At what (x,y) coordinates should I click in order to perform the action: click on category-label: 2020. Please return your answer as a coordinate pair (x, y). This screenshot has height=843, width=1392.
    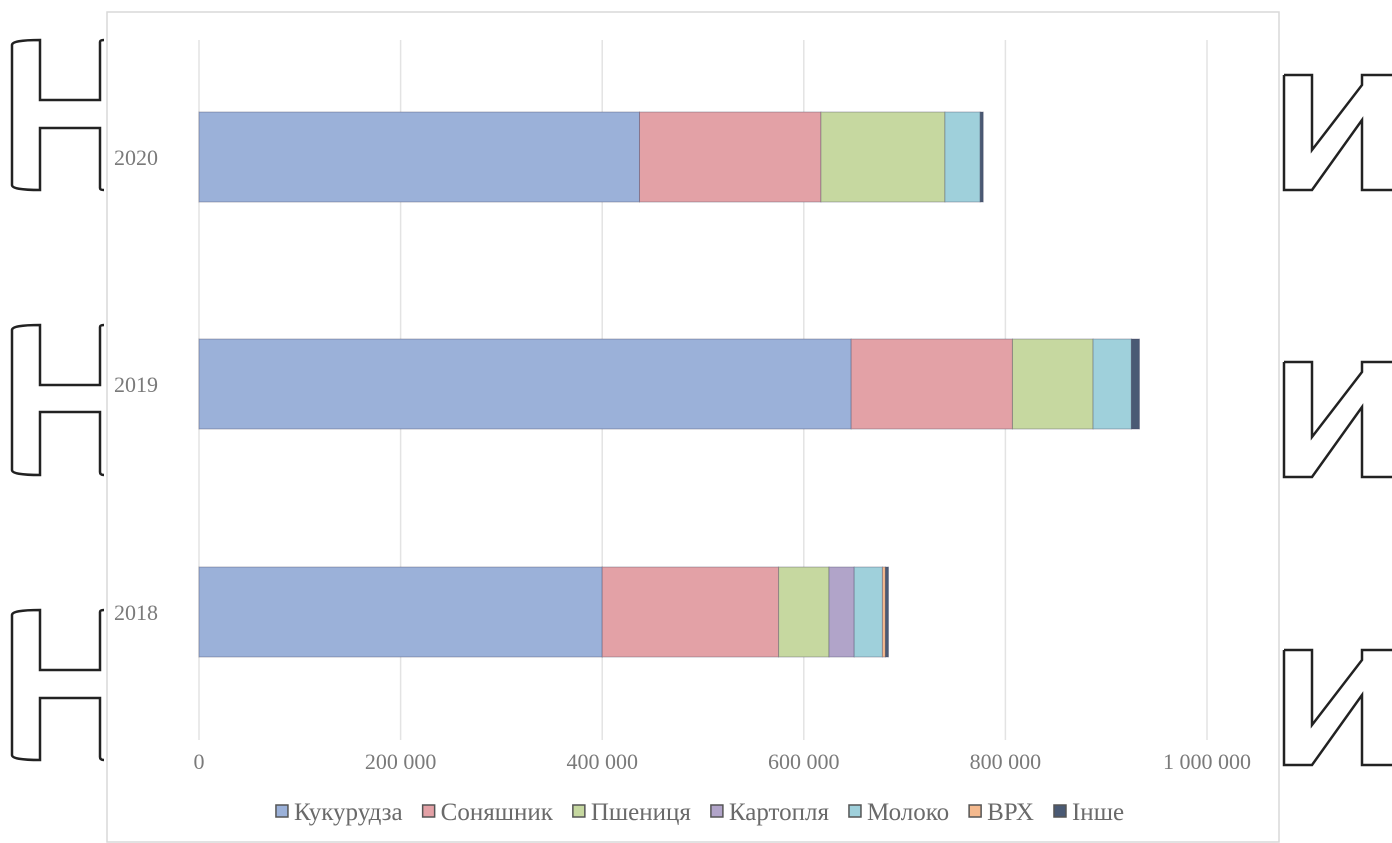
    Looking at the image, I should click on (136, 157).